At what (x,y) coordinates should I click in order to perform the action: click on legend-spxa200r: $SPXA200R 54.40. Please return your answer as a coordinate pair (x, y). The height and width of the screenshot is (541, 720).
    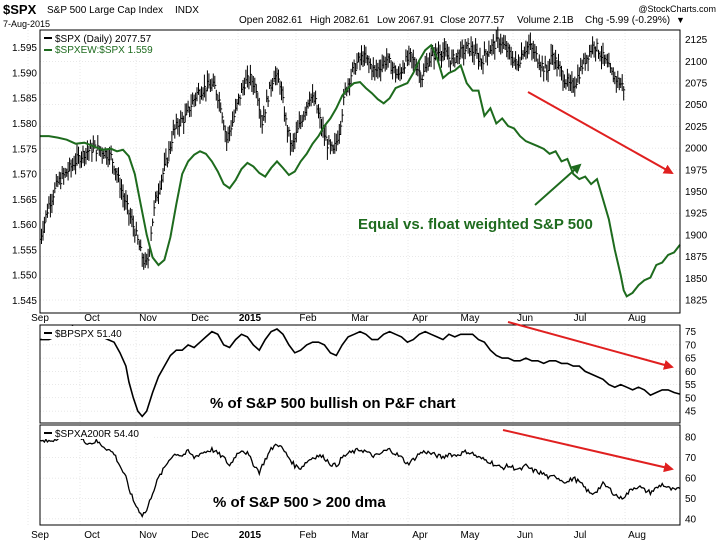
    Looking at the image, I should click on (97, 434).